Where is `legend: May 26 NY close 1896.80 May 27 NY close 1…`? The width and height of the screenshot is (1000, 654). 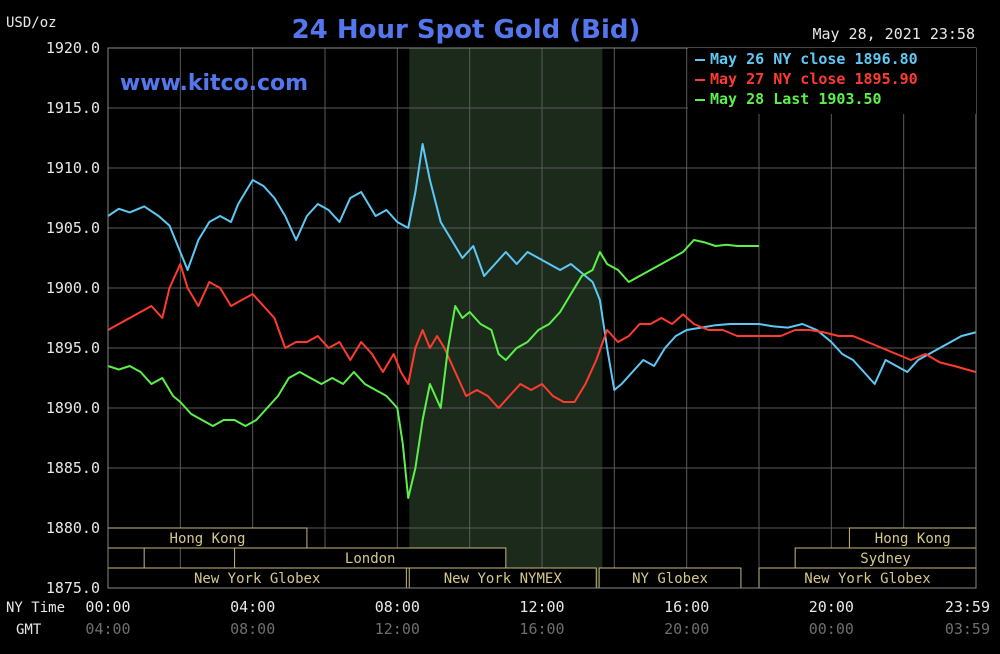 legend: May 26 NY close 1896.80 May 27 NY close 1… is located at coordinates (832, 81).